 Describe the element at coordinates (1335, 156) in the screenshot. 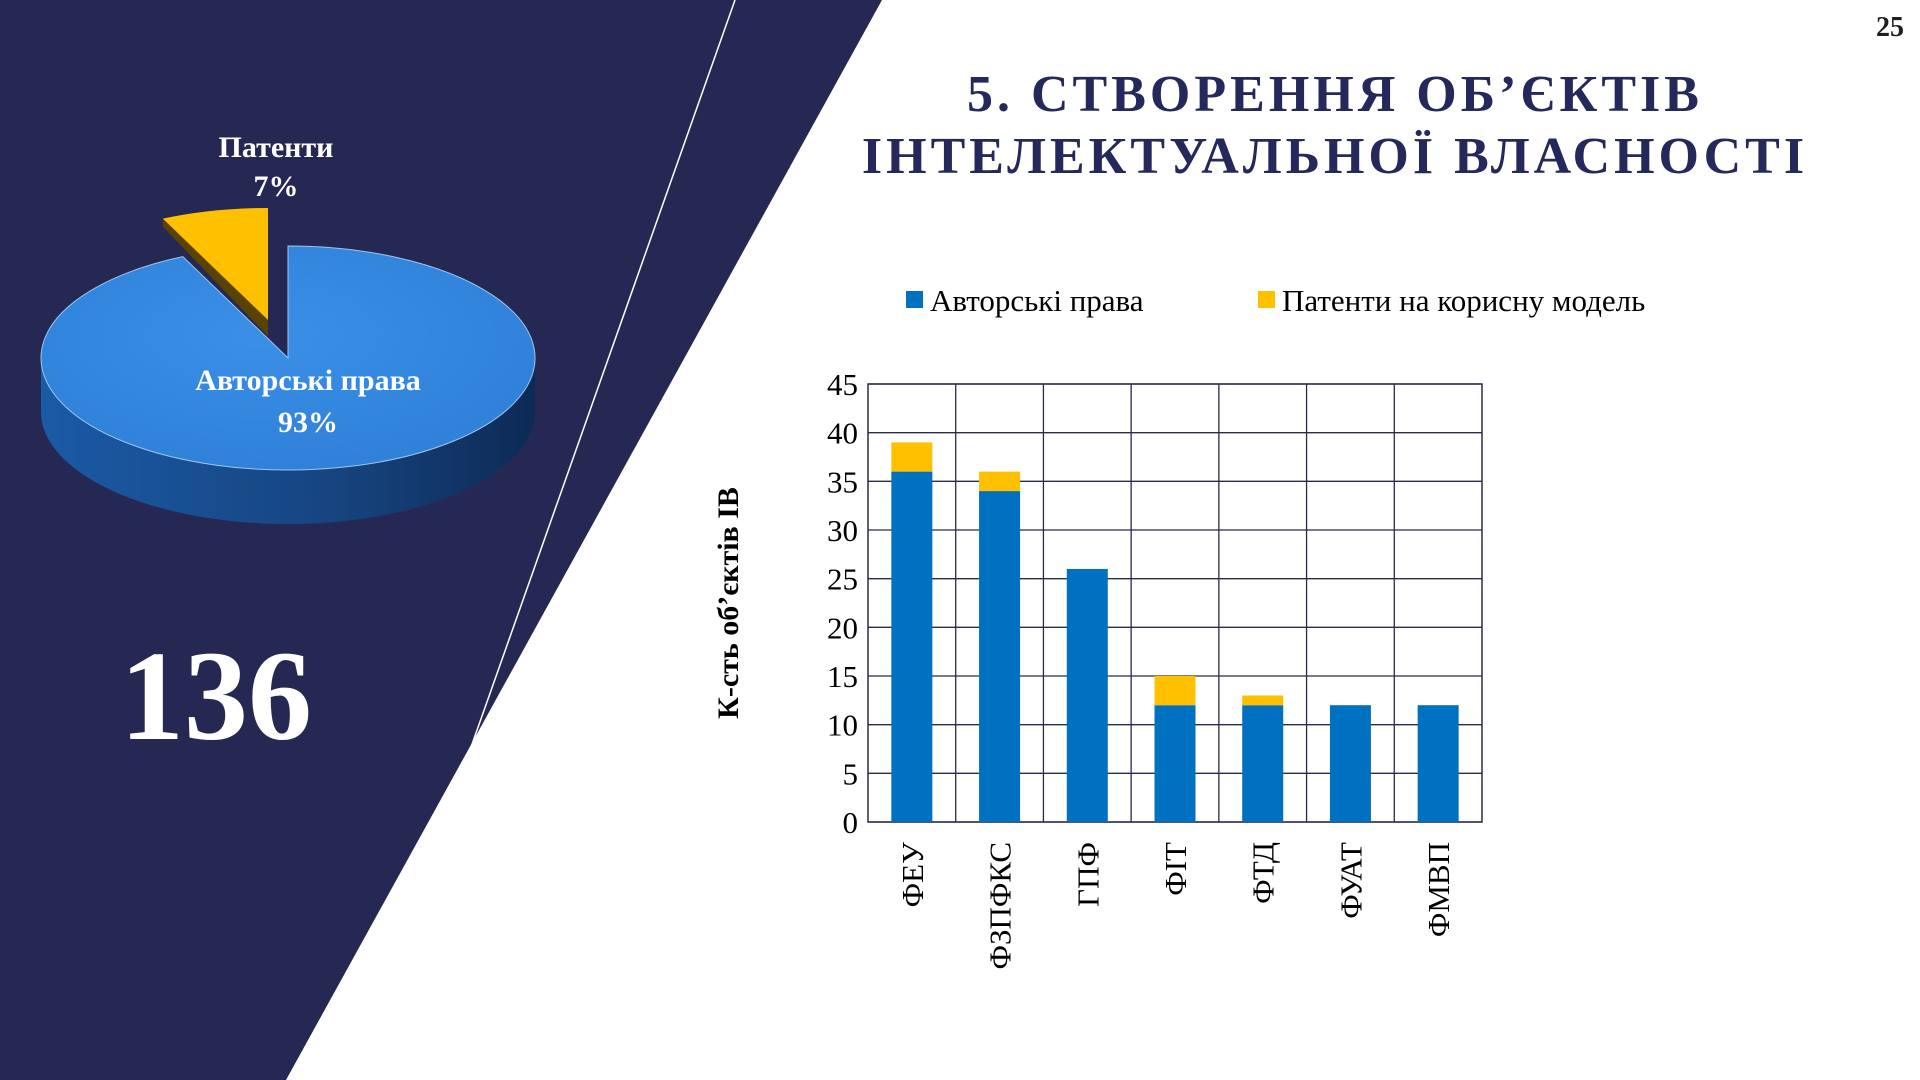

I see `slide-title-line-2: ІНТЕЛЕКТУАЛЬНОЇ ВЛАСНОСТІ` at that location.